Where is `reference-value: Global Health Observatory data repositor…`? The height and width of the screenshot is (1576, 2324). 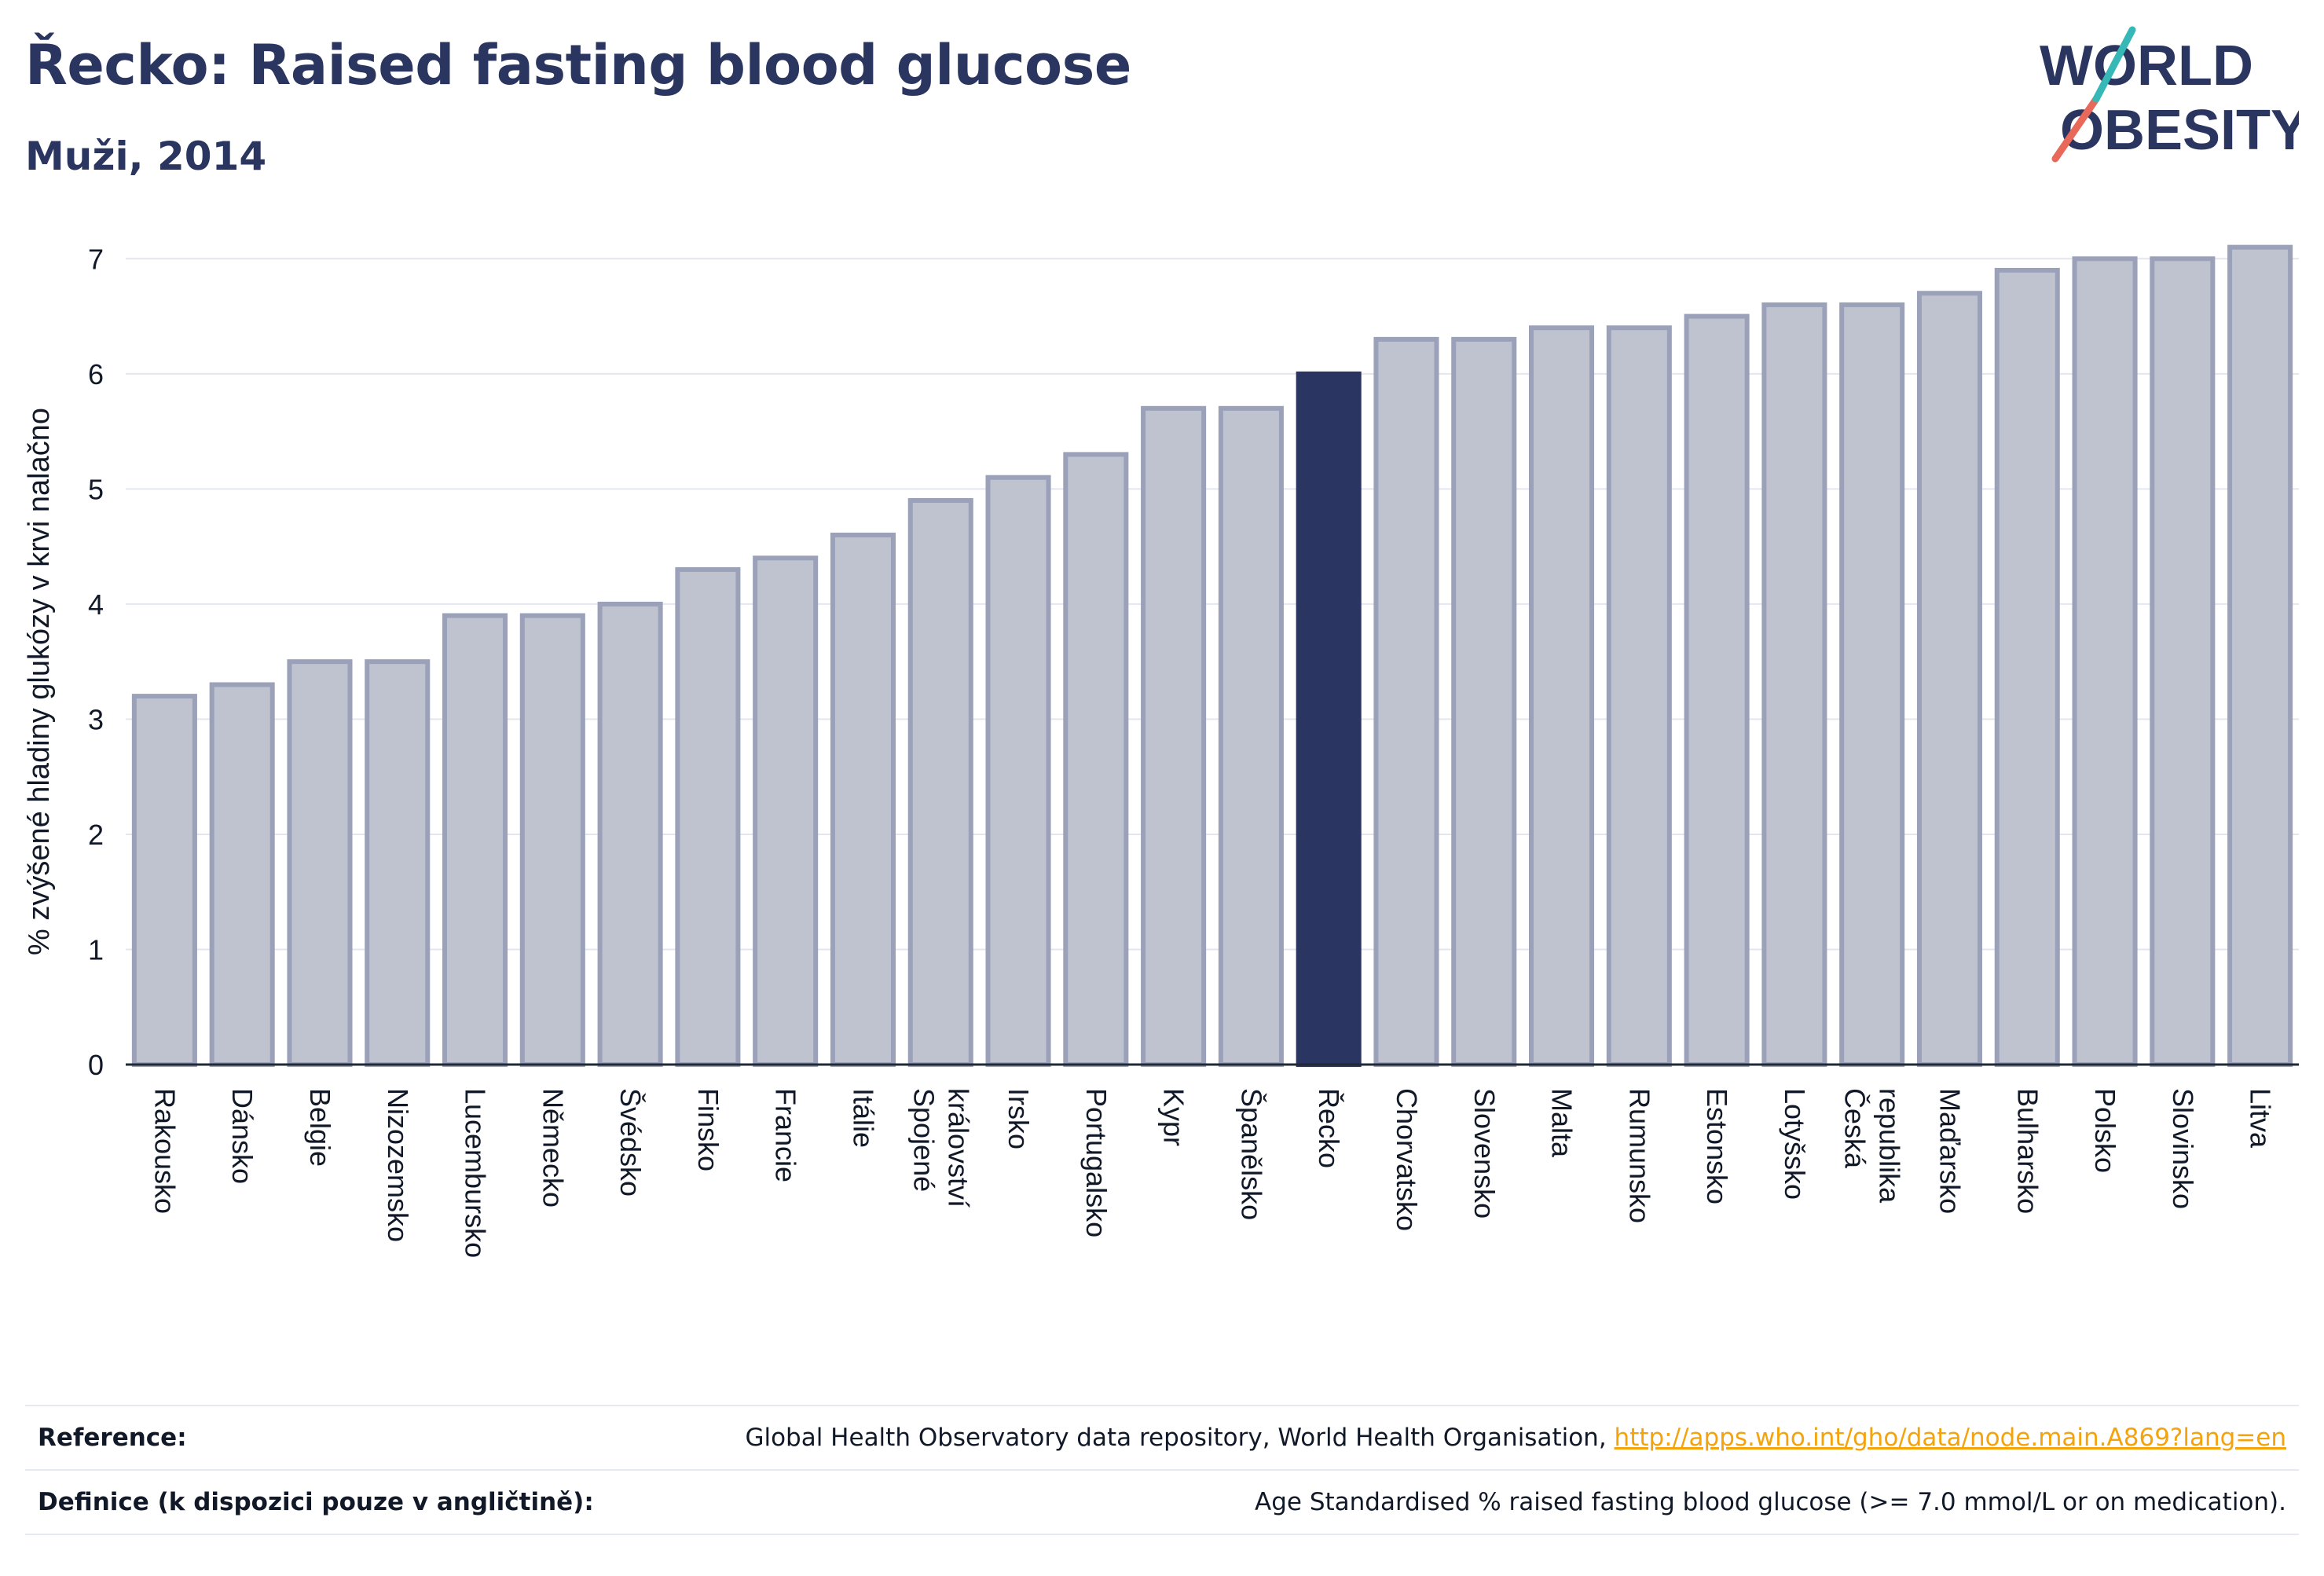 reference-value: Global Health Observatory data repositor… is located at coordinates (1515, 1438).